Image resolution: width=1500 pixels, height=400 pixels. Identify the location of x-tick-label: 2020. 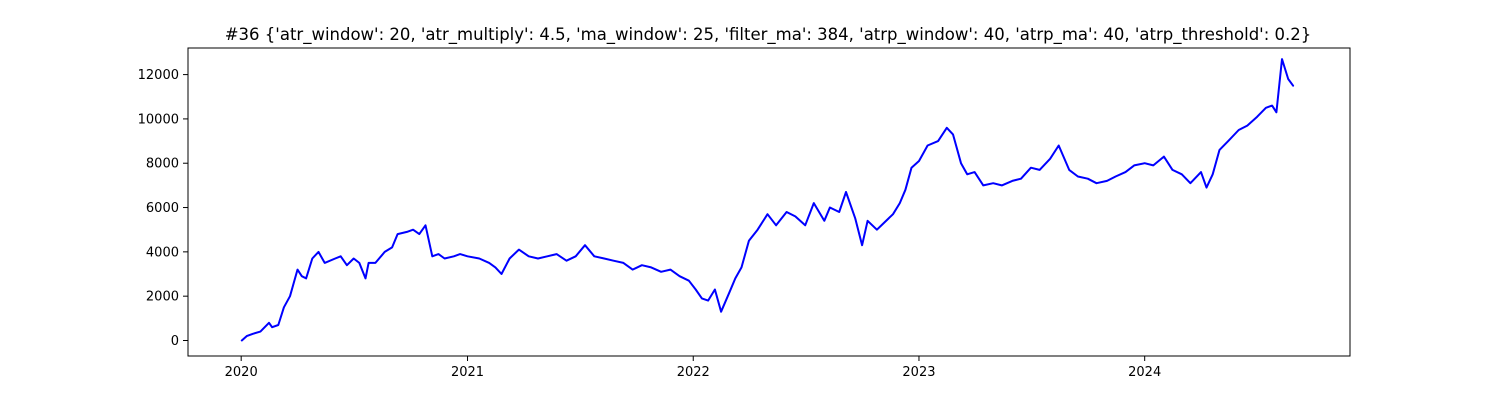
(241, 372).